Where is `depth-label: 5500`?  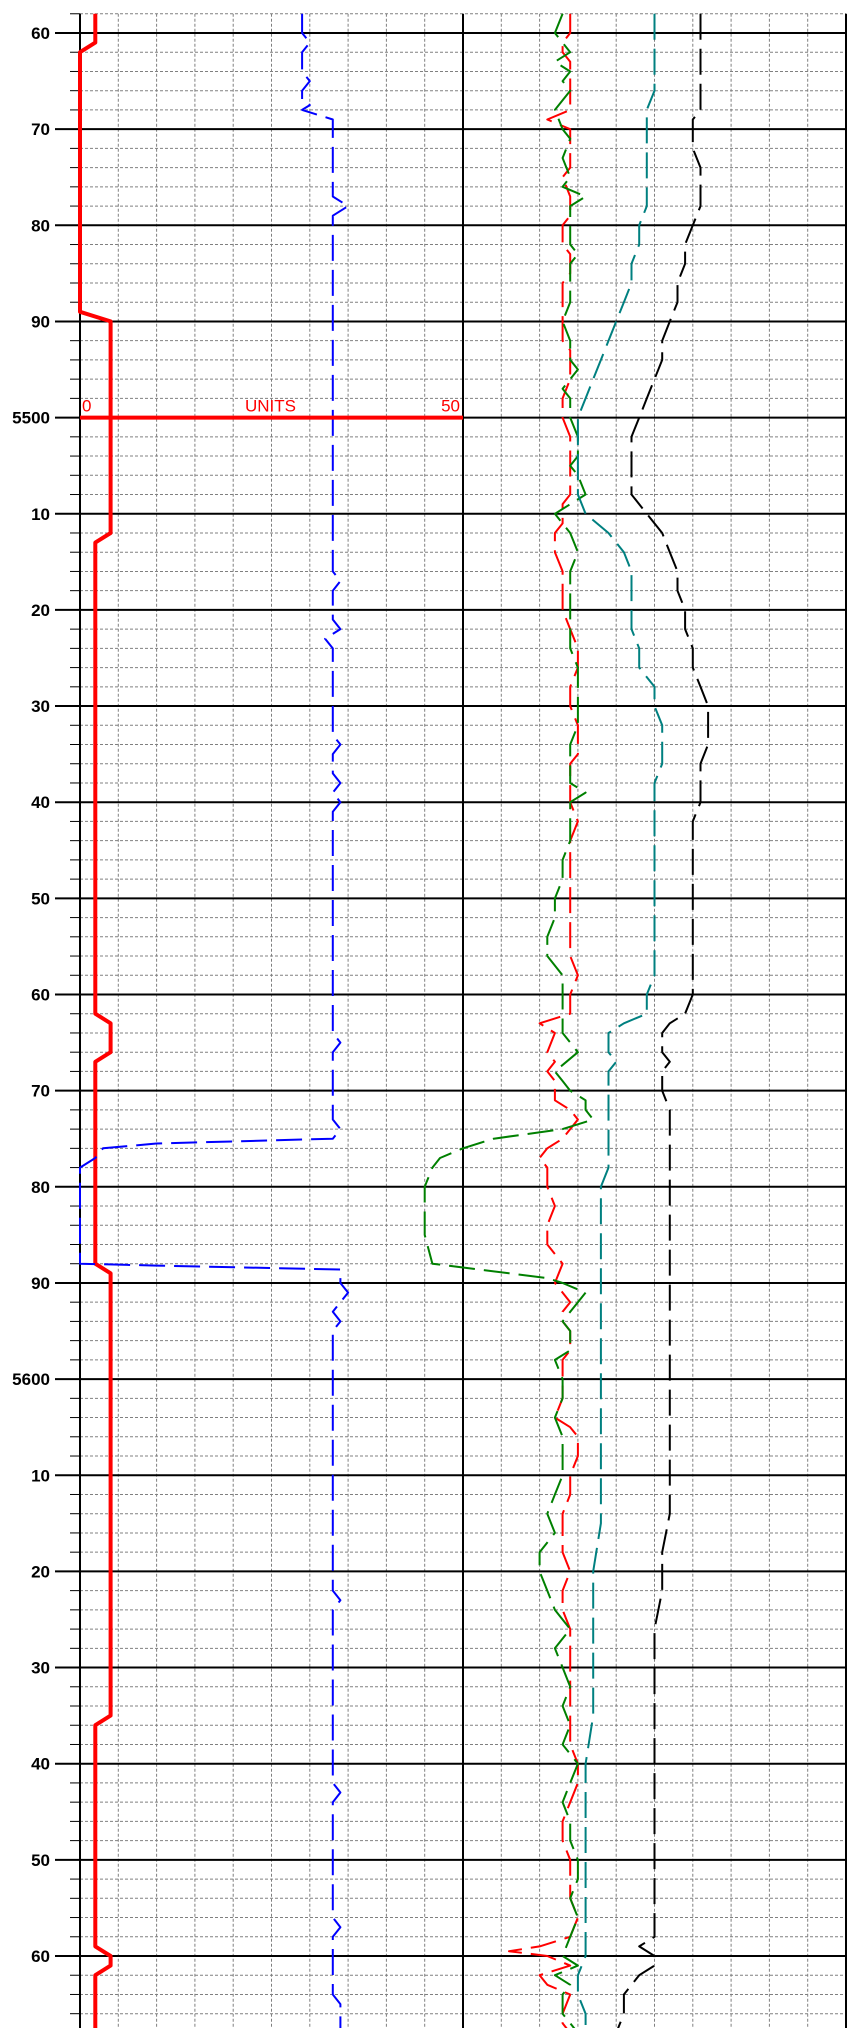
depth-label: 5500 is located at coordinates (31, 418).